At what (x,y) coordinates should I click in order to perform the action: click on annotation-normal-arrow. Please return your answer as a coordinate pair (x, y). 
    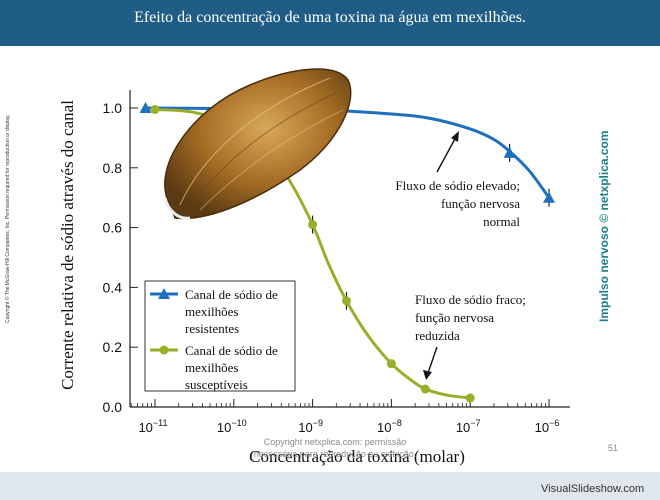
    Looking at the image, I should click on (446, 154).